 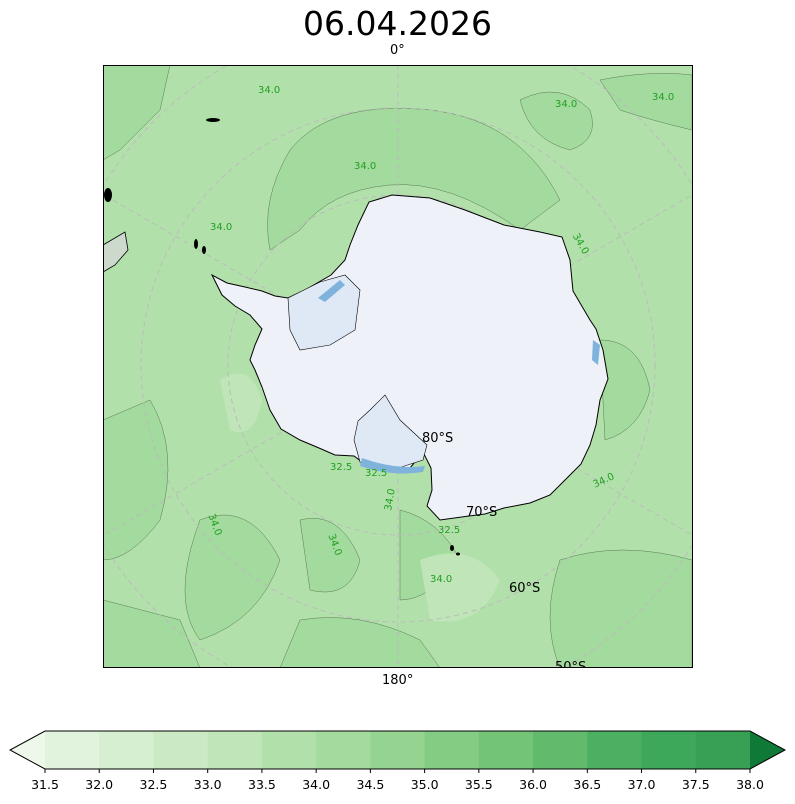 What do you see at coordinates (360, 497) in the screenshot?
I see `fresher-patches` at bounding box center [360, 497].